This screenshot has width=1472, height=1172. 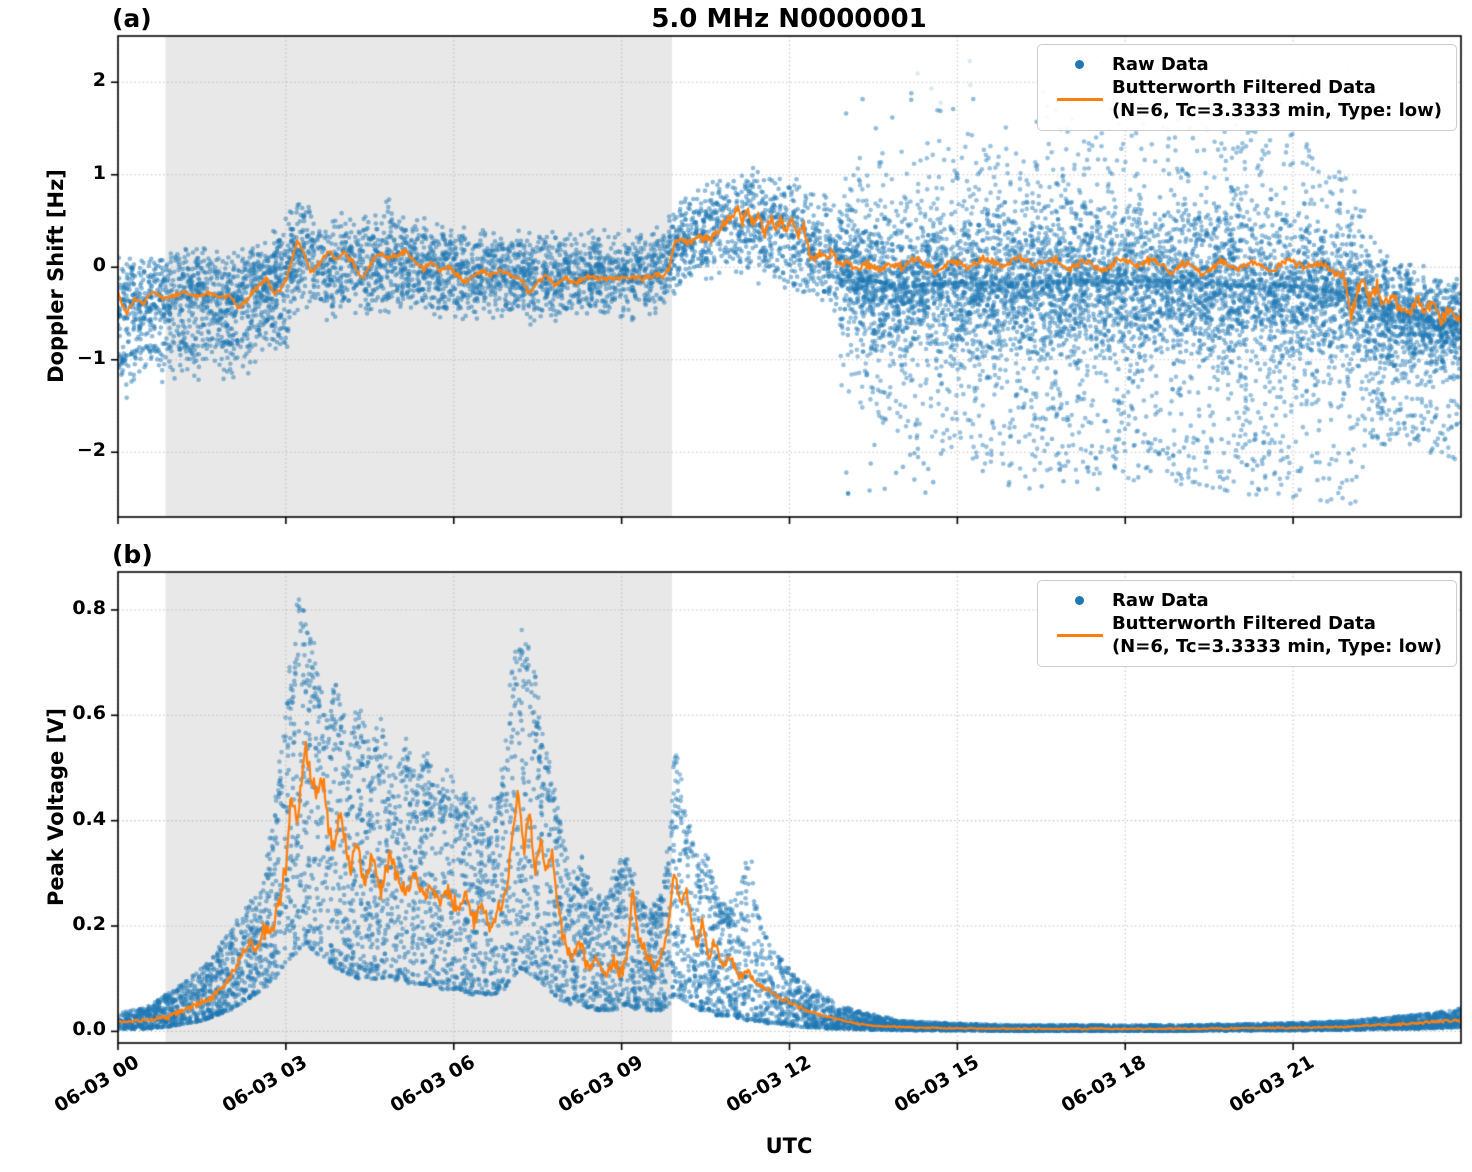 I want to click on panel-a-label: (a), so click(x=132, y=18).